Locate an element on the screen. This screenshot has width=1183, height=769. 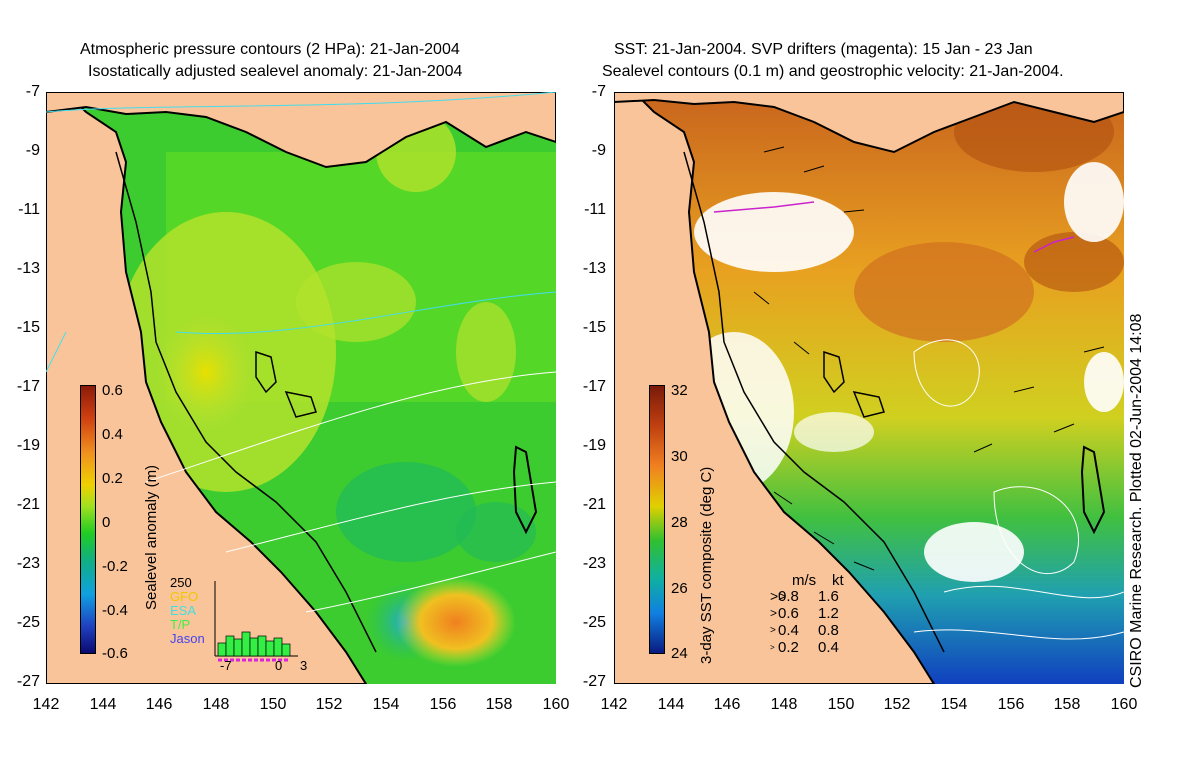
colorbar-tick: 0 is located at coordinates (106, 522).